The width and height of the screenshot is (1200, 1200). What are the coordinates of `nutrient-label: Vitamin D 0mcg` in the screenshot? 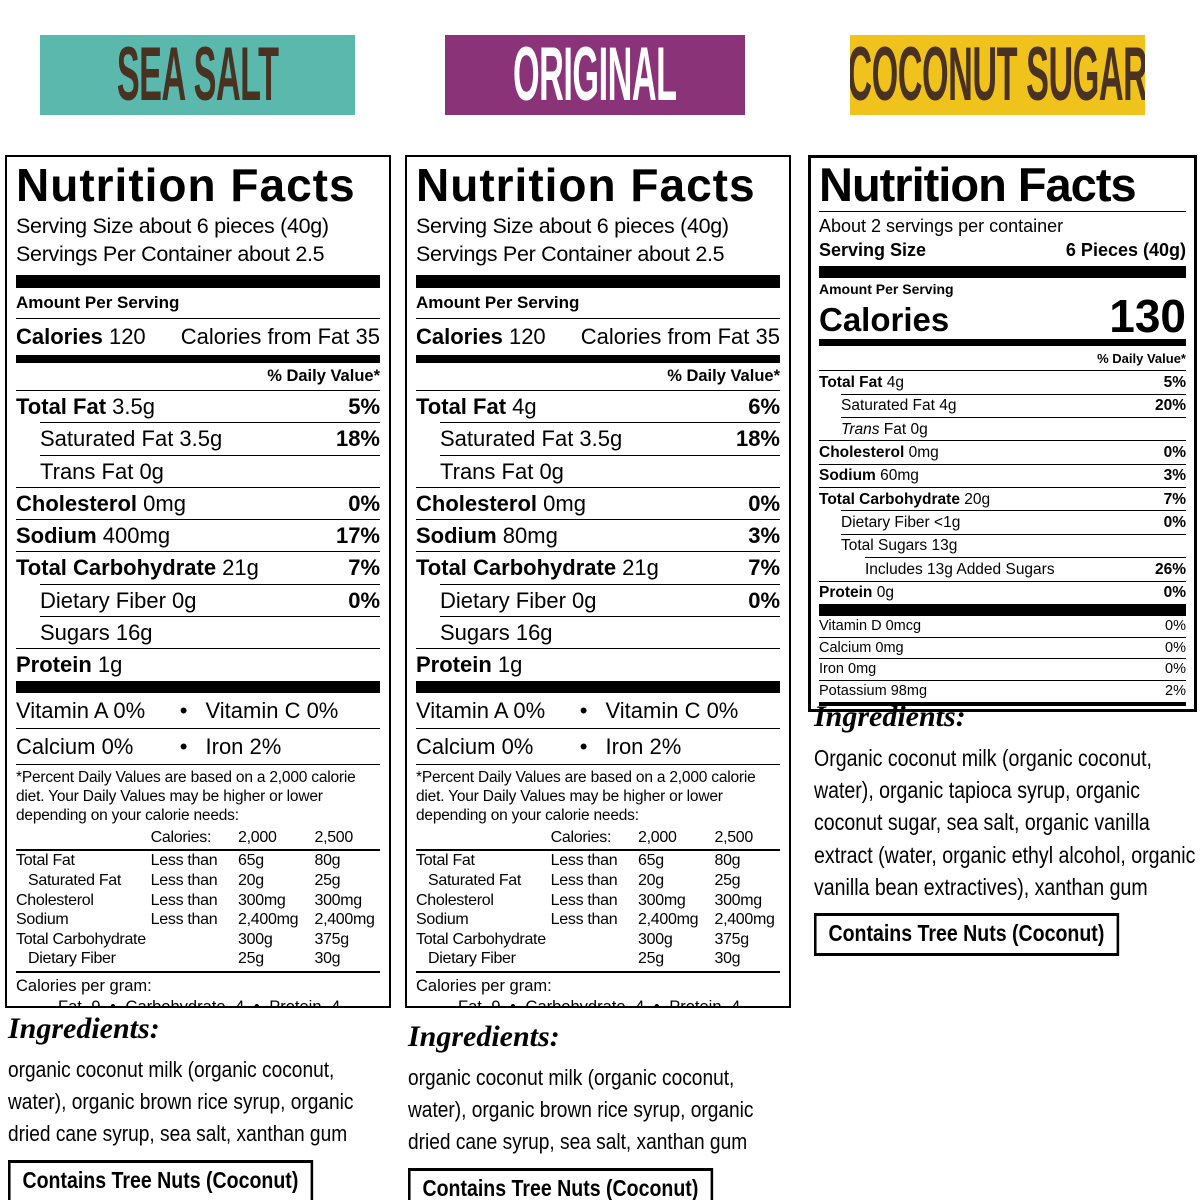 It's located at (870, 625).